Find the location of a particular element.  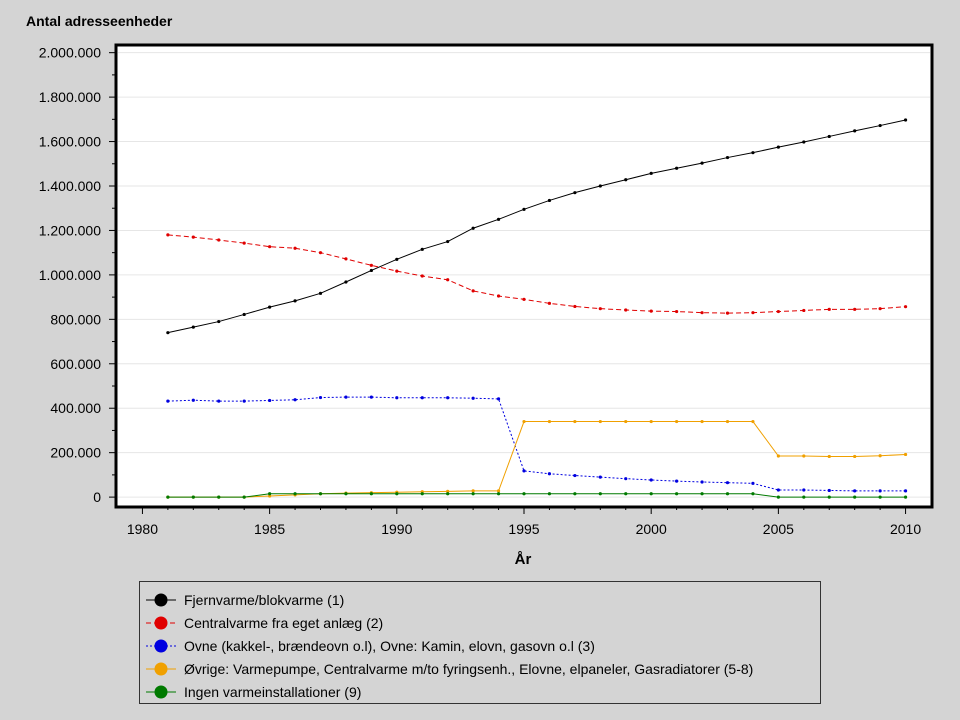

y-tick-label: 600.000 is located at coordinates (75, 364).